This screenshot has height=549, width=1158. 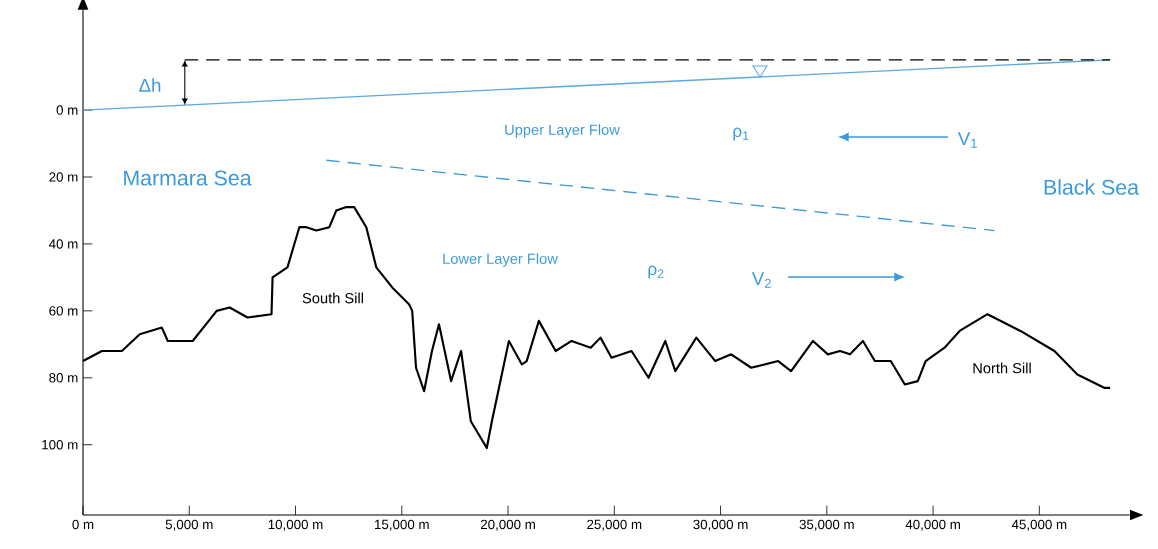 What do you see at coordinates (1039, 525) in the screenshot?
I see `x-tick-label: 45,000 m` at bounding box center [1039, 525].